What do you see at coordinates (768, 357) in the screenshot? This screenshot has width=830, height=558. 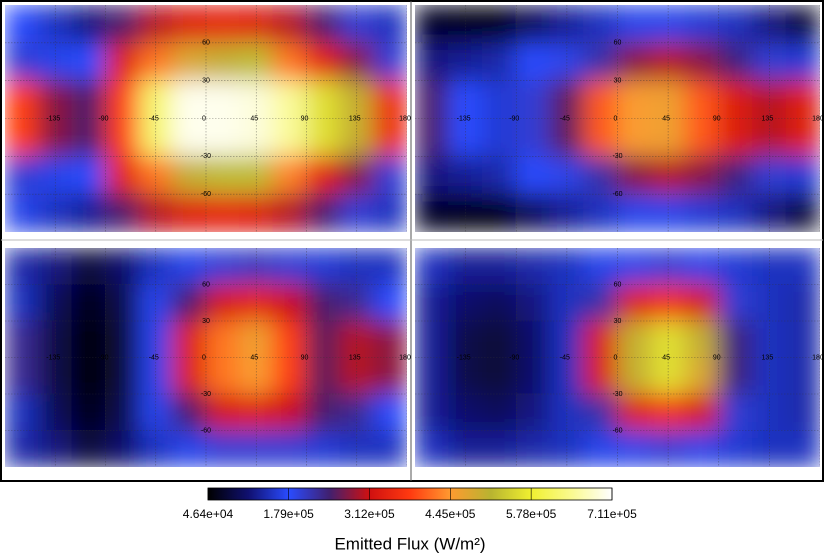 I see `x-tick-label: 135` at bounding box center [768, 357].